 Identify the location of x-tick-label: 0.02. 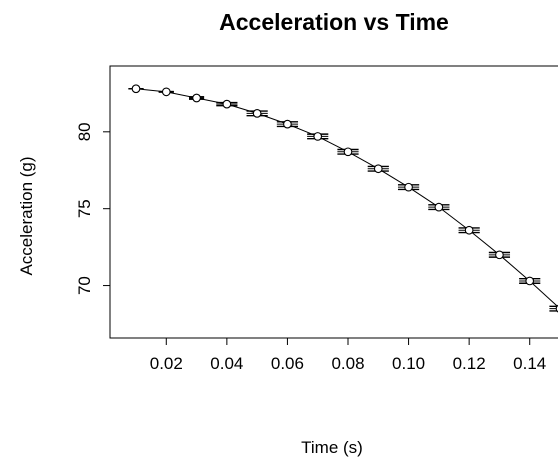
(166, 363).